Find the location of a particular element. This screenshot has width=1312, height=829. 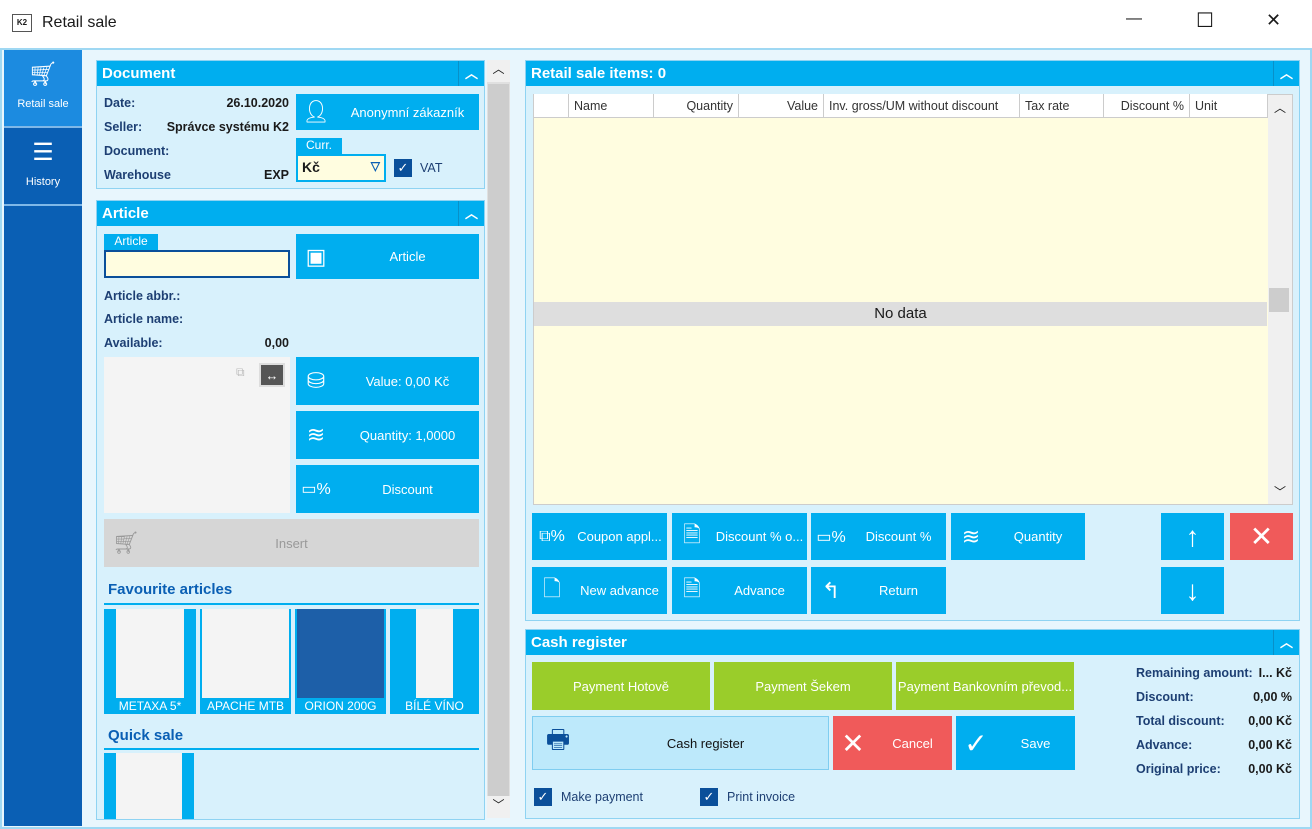

nav-retail-sale: 🛒︎ Retail sale is located at coordinates (43, 89).